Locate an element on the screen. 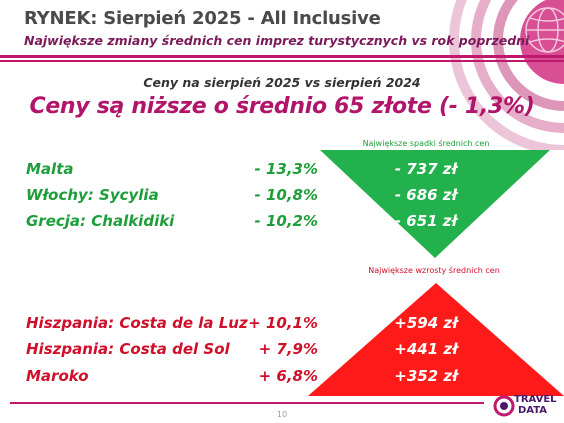 This screenshot has width=564, height=423. decreases-triangle is located at coordinates (435, 204).